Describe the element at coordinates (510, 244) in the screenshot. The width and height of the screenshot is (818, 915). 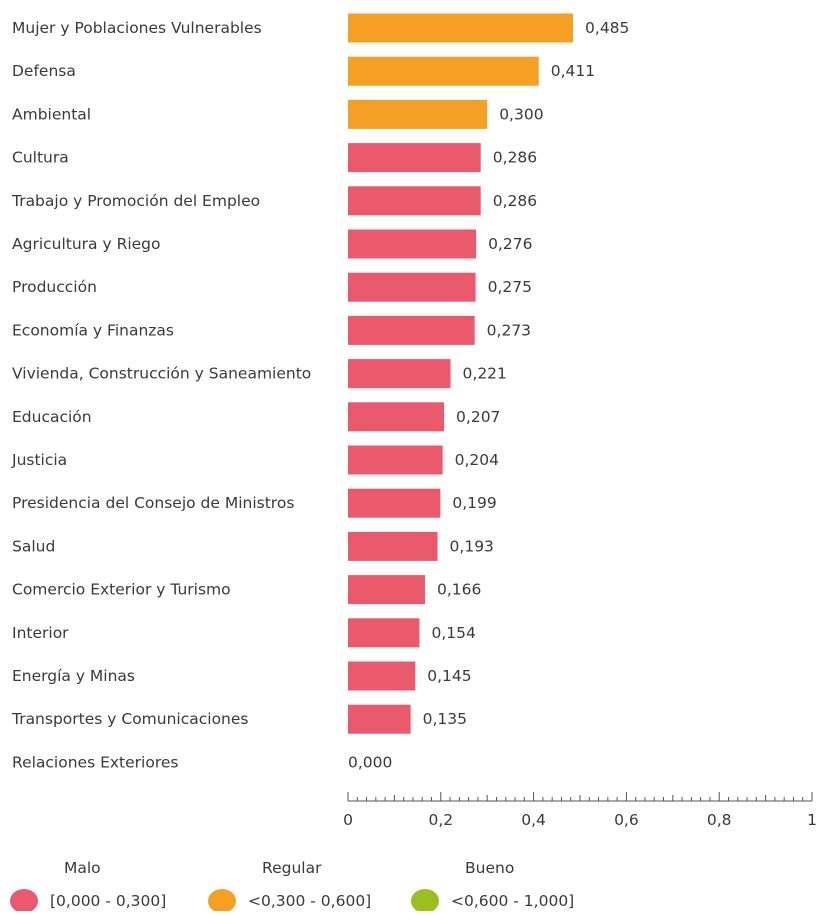
I see `value-label: 0,276` at that location.